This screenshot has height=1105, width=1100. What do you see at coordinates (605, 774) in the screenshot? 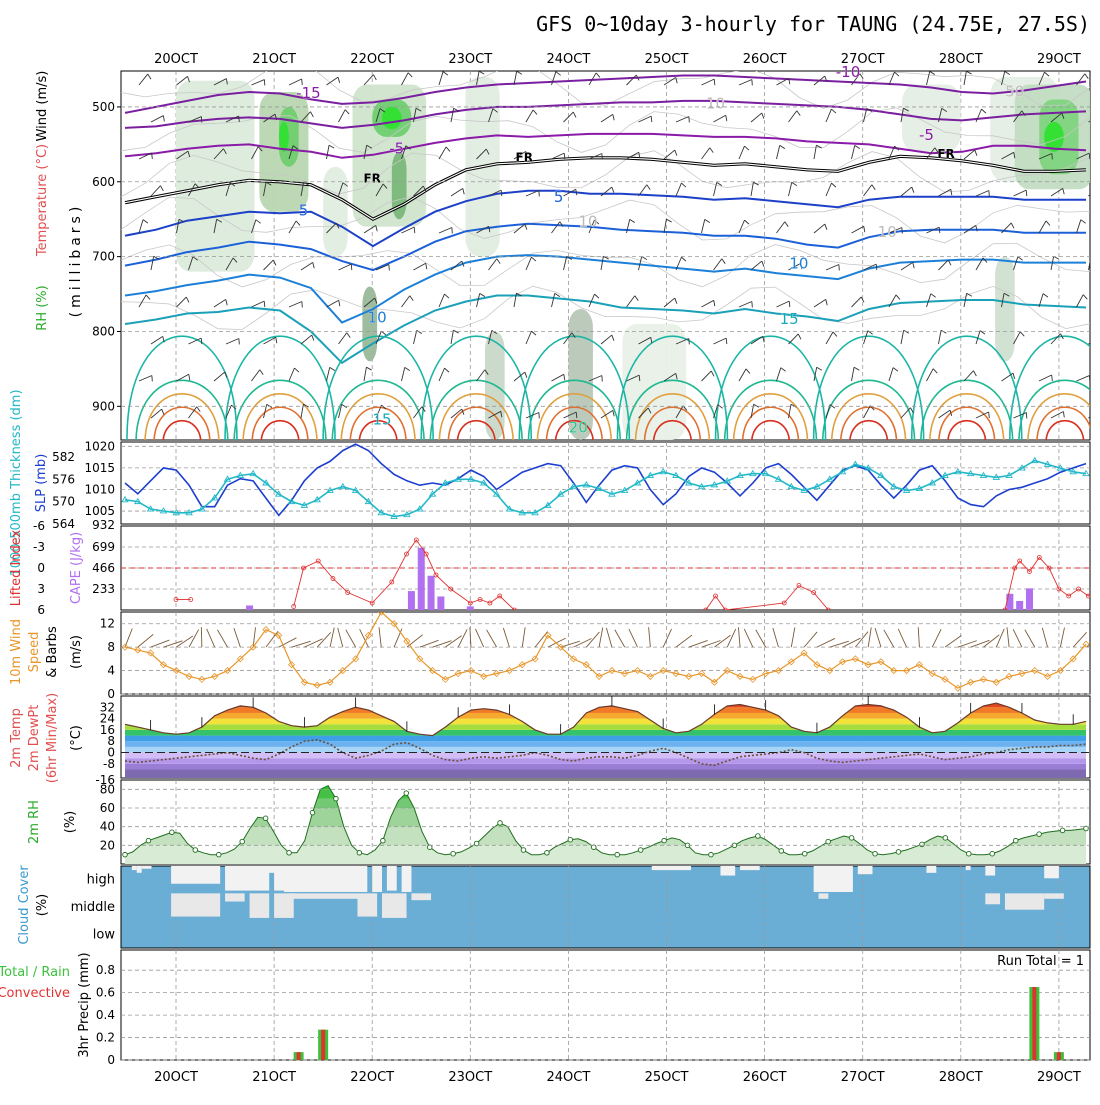
I see `temp-band` at bounding box center [605, 774].